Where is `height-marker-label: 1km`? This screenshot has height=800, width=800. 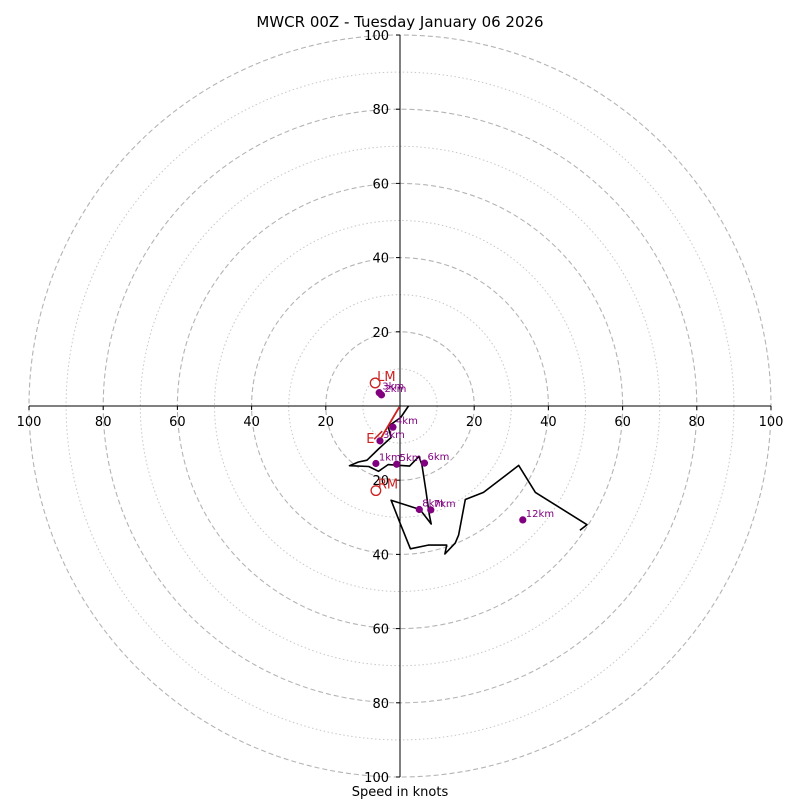
height-marker-label: 1km is located at coordinates (390, 458).